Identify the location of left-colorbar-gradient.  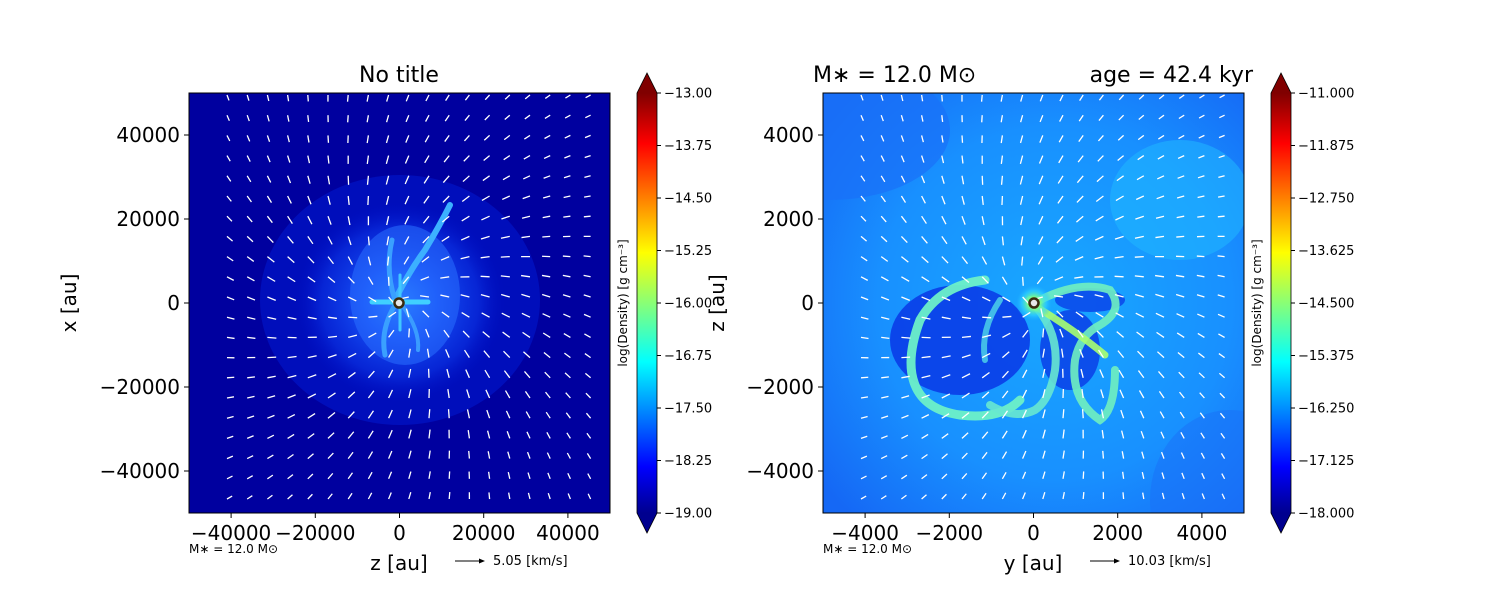
(647, 303).